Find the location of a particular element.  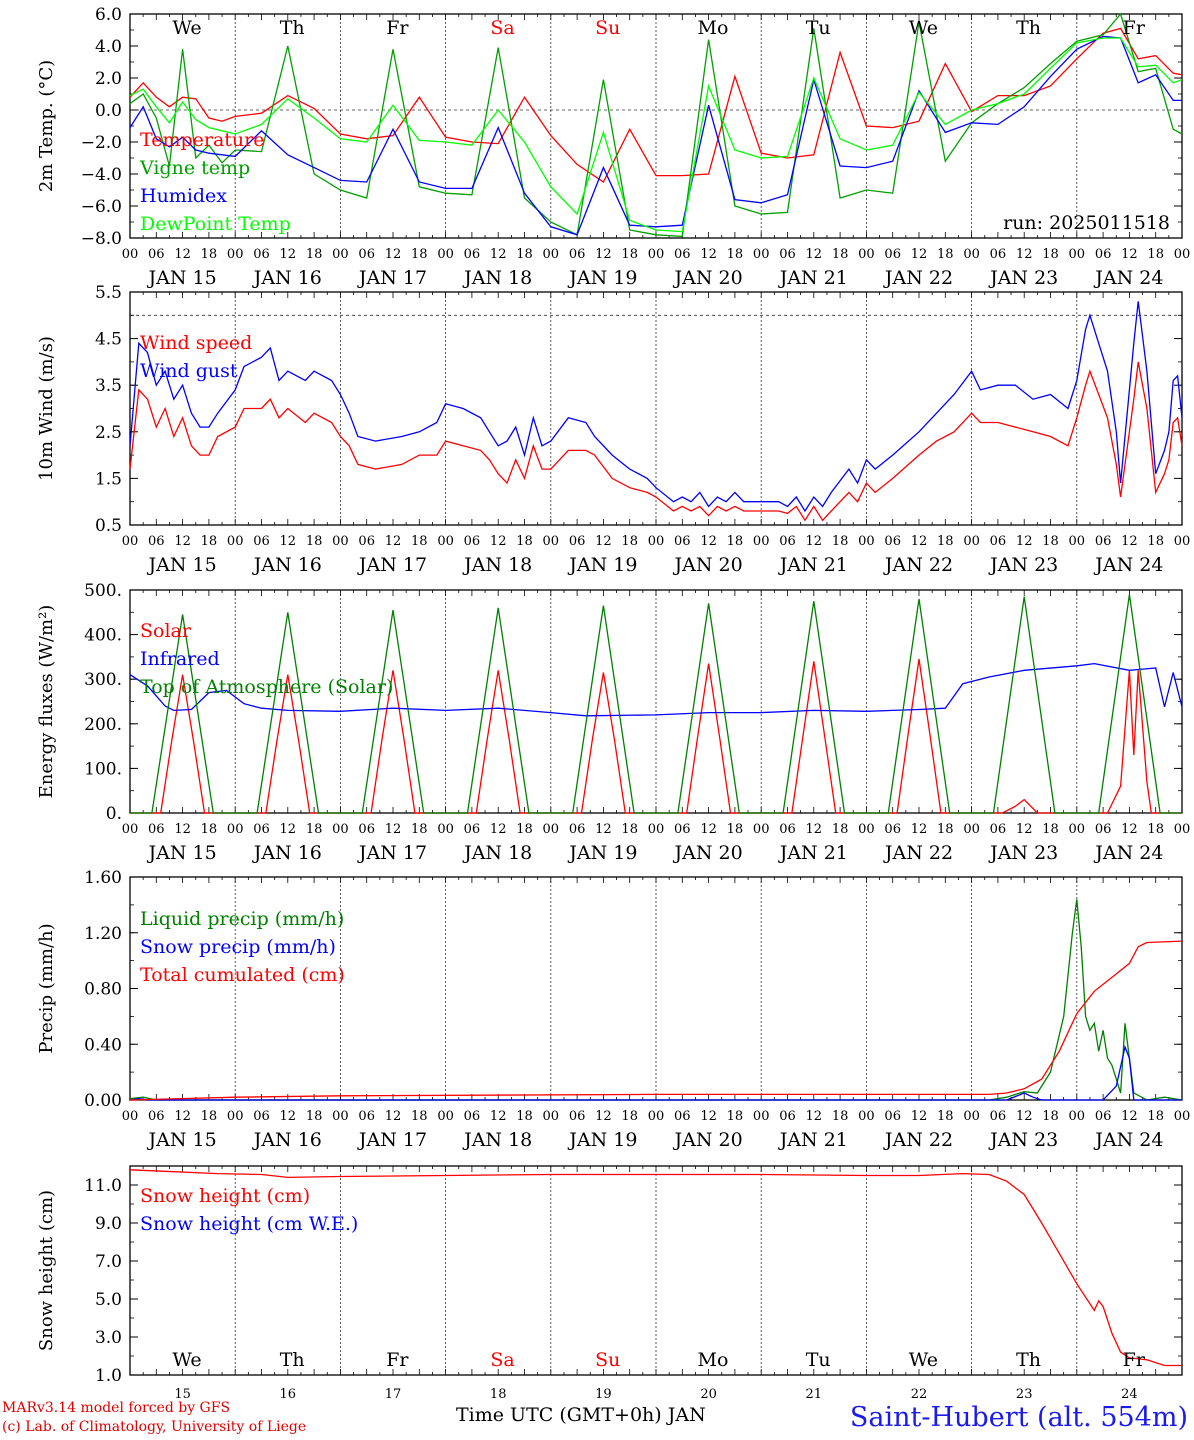

day-label: JAN 18 is located at coordinates (497, 853).